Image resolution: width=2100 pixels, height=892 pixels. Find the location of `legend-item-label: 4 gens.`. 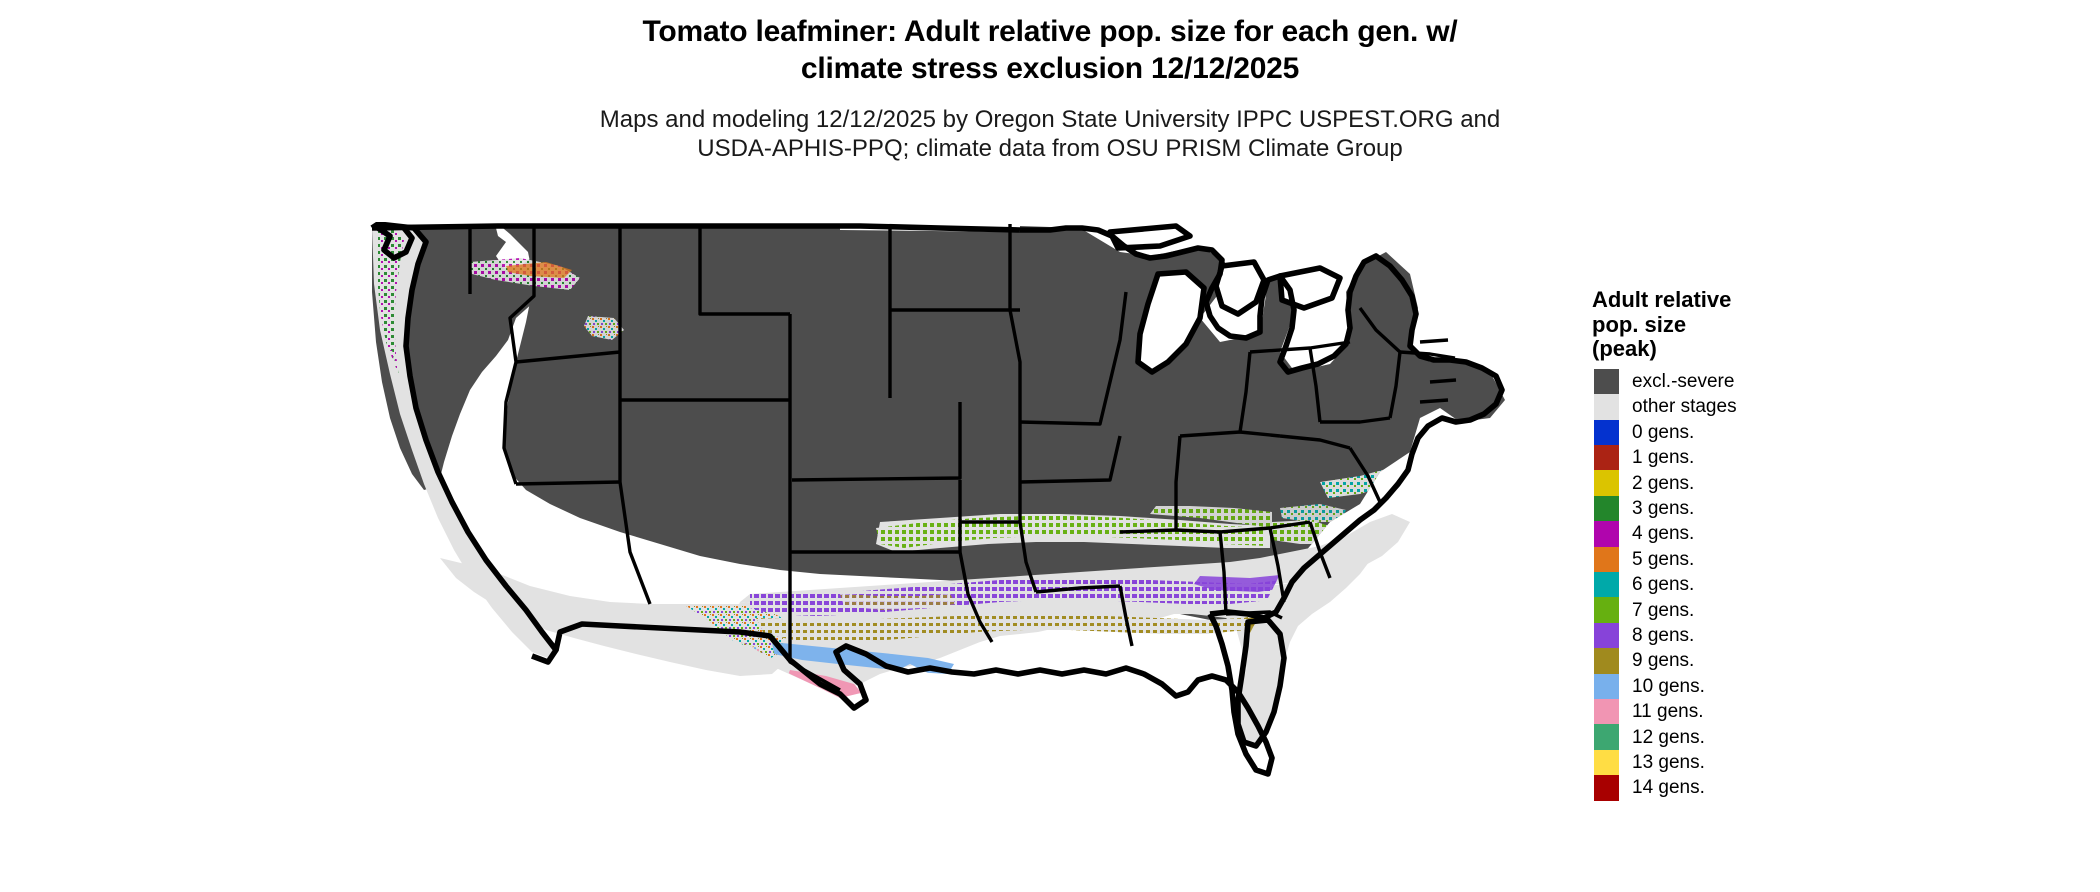

legend-item-label: 4 gens. is located at coordinates (1663, 534).